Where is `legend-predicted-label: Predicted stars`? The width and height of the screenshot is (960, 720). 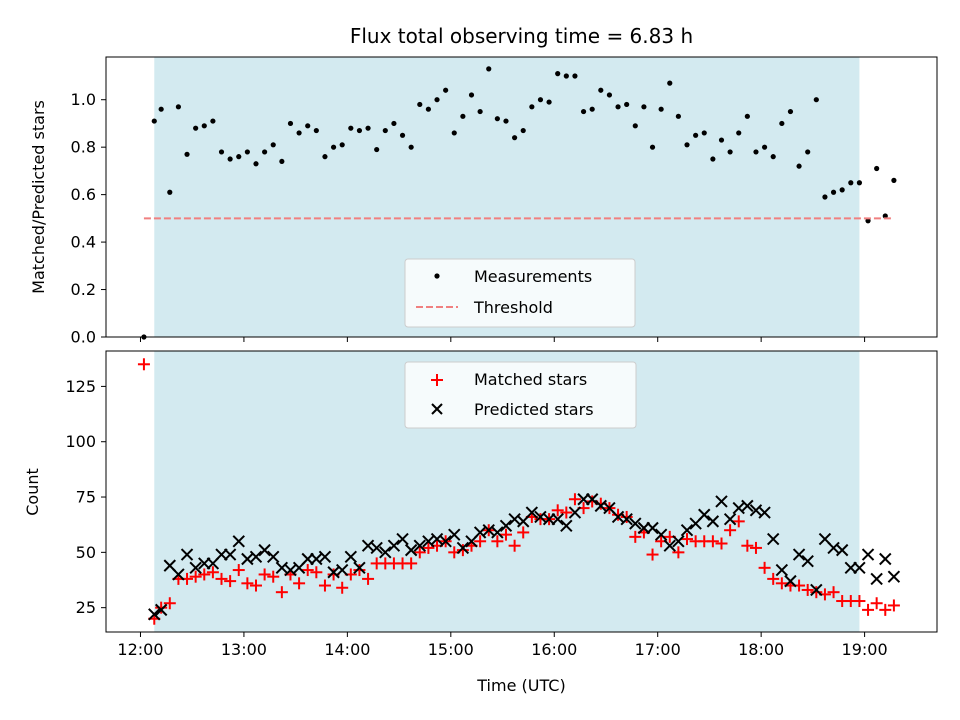
legend-predicted-label: Predicted stars is located at coordinates (534, 409).